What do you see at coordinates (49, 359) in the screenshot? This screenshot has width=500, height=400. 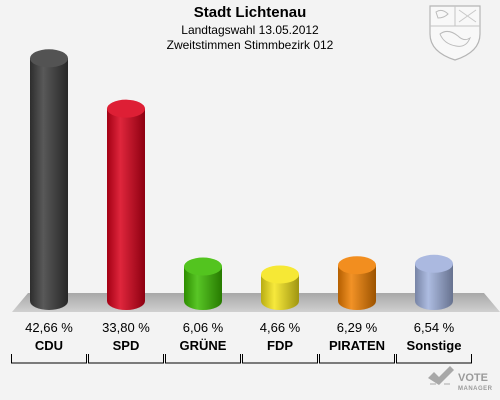 I see `category-bracket-cdu` at bounding box center [49, 359].